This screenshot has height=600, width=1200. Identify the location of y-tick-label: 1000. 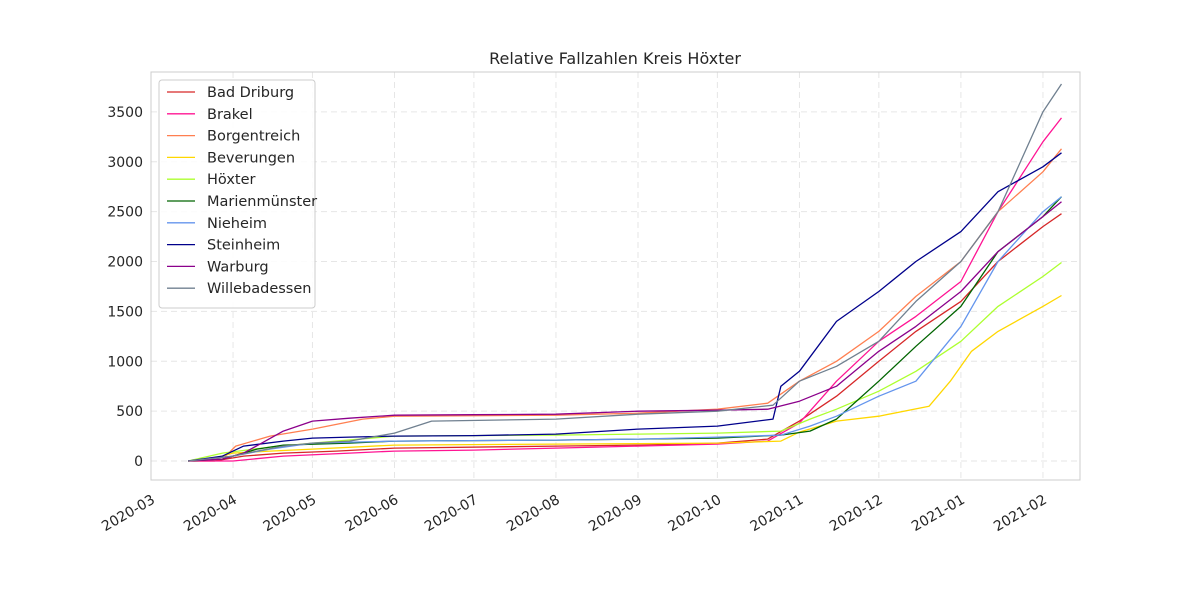
(125, 362).